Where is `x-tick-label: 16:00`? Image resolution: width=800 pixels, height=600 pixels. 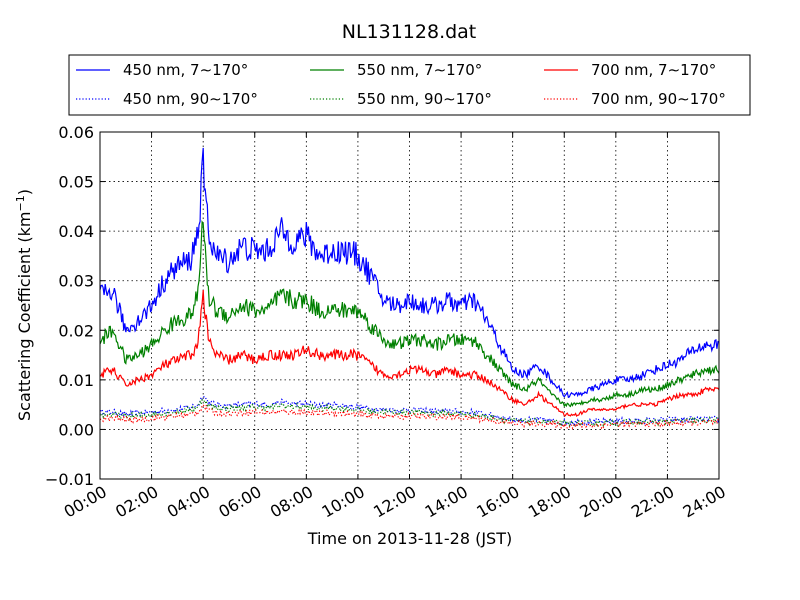
x-tick-label: 16:00 is located at coordinates (497, 502).